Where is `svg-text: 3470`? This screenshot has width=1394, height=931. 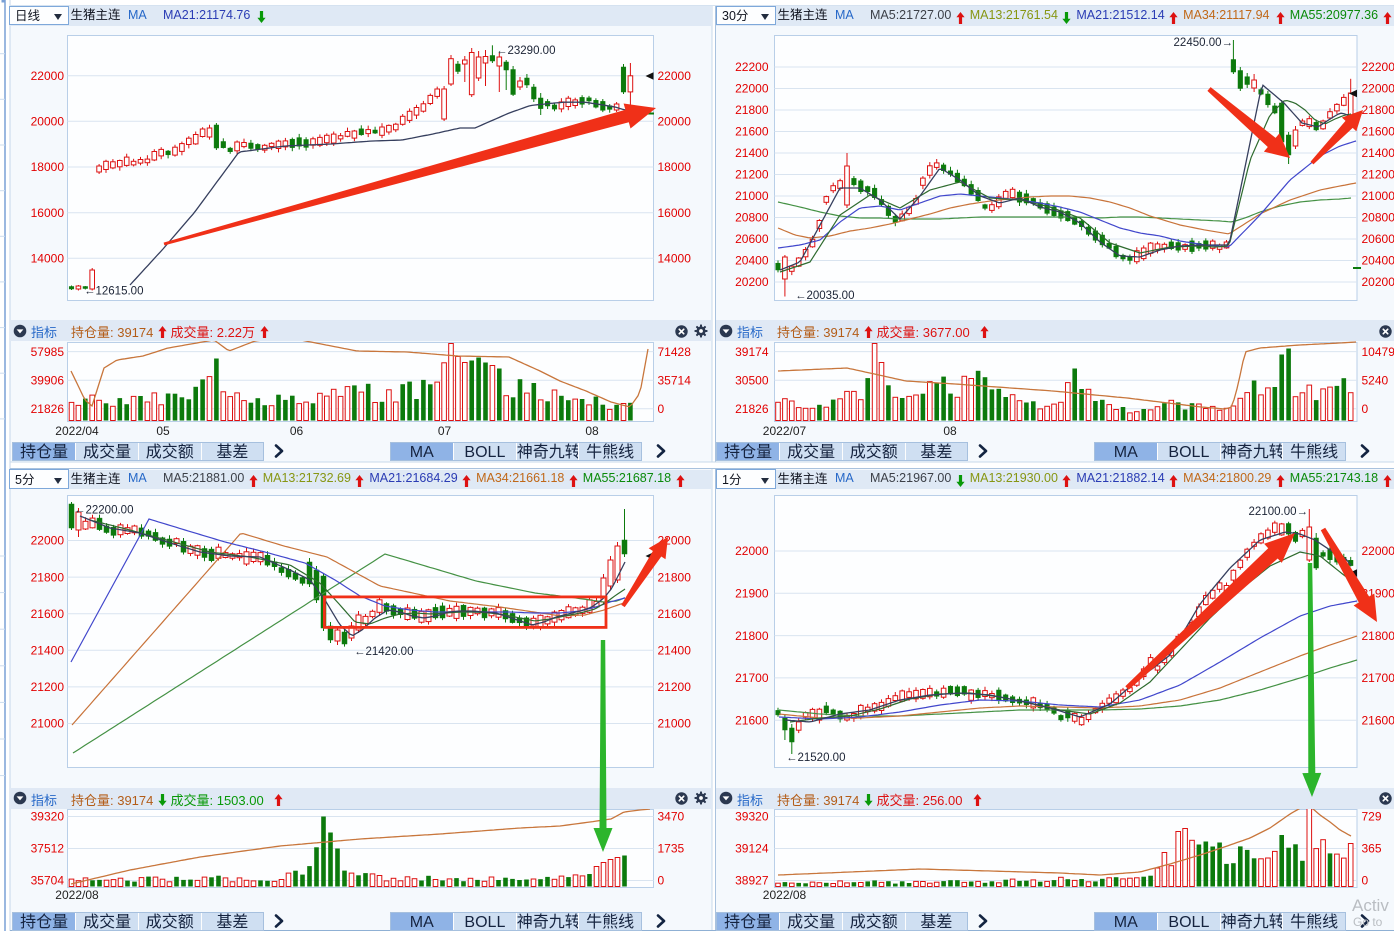
svg-text: 3470 is located at coordinates (671, 817).